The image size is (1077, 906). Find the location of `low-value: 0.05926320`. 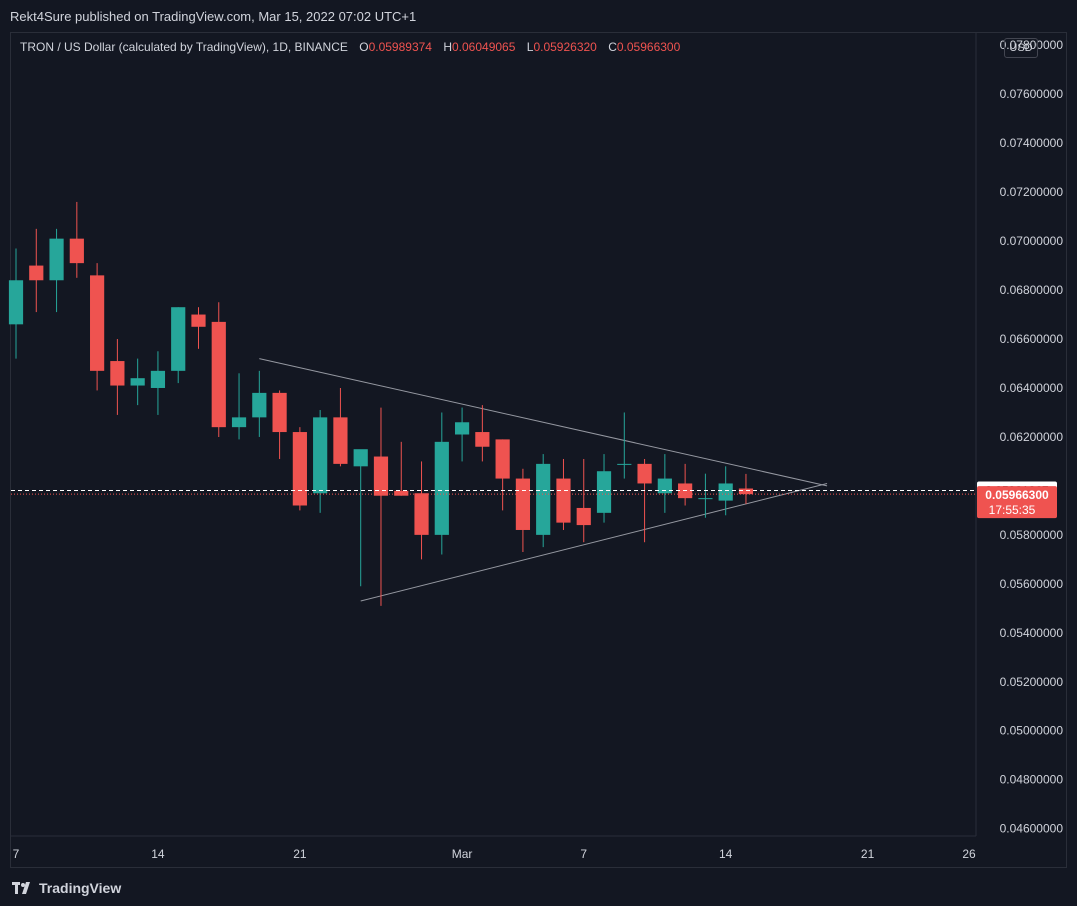

low-value: 0.05926320 is located at coordinates (565, 47).